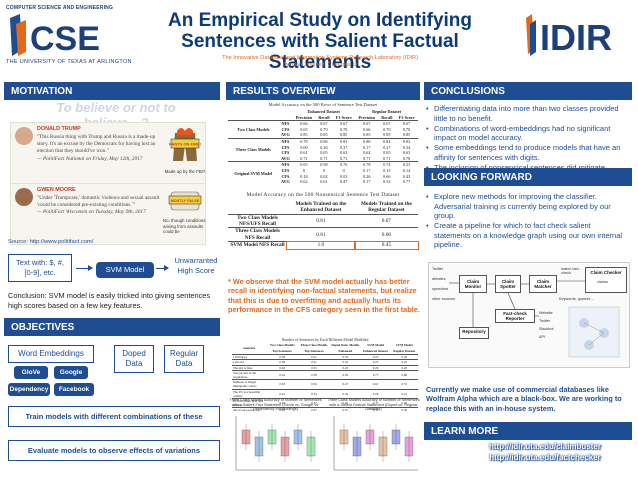  Describe the element at coordinates (59, 129) in the screenshot. I see `quote-speaker: DONALD TRUMP` at that location.